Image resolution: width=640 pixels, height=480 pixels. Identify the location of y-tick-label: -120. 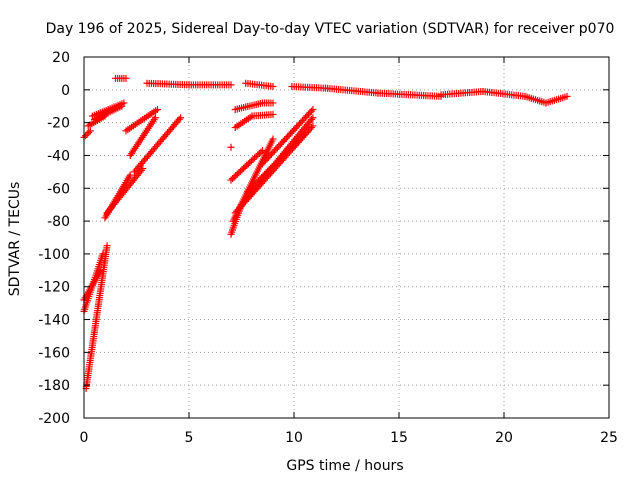
(54, 288).